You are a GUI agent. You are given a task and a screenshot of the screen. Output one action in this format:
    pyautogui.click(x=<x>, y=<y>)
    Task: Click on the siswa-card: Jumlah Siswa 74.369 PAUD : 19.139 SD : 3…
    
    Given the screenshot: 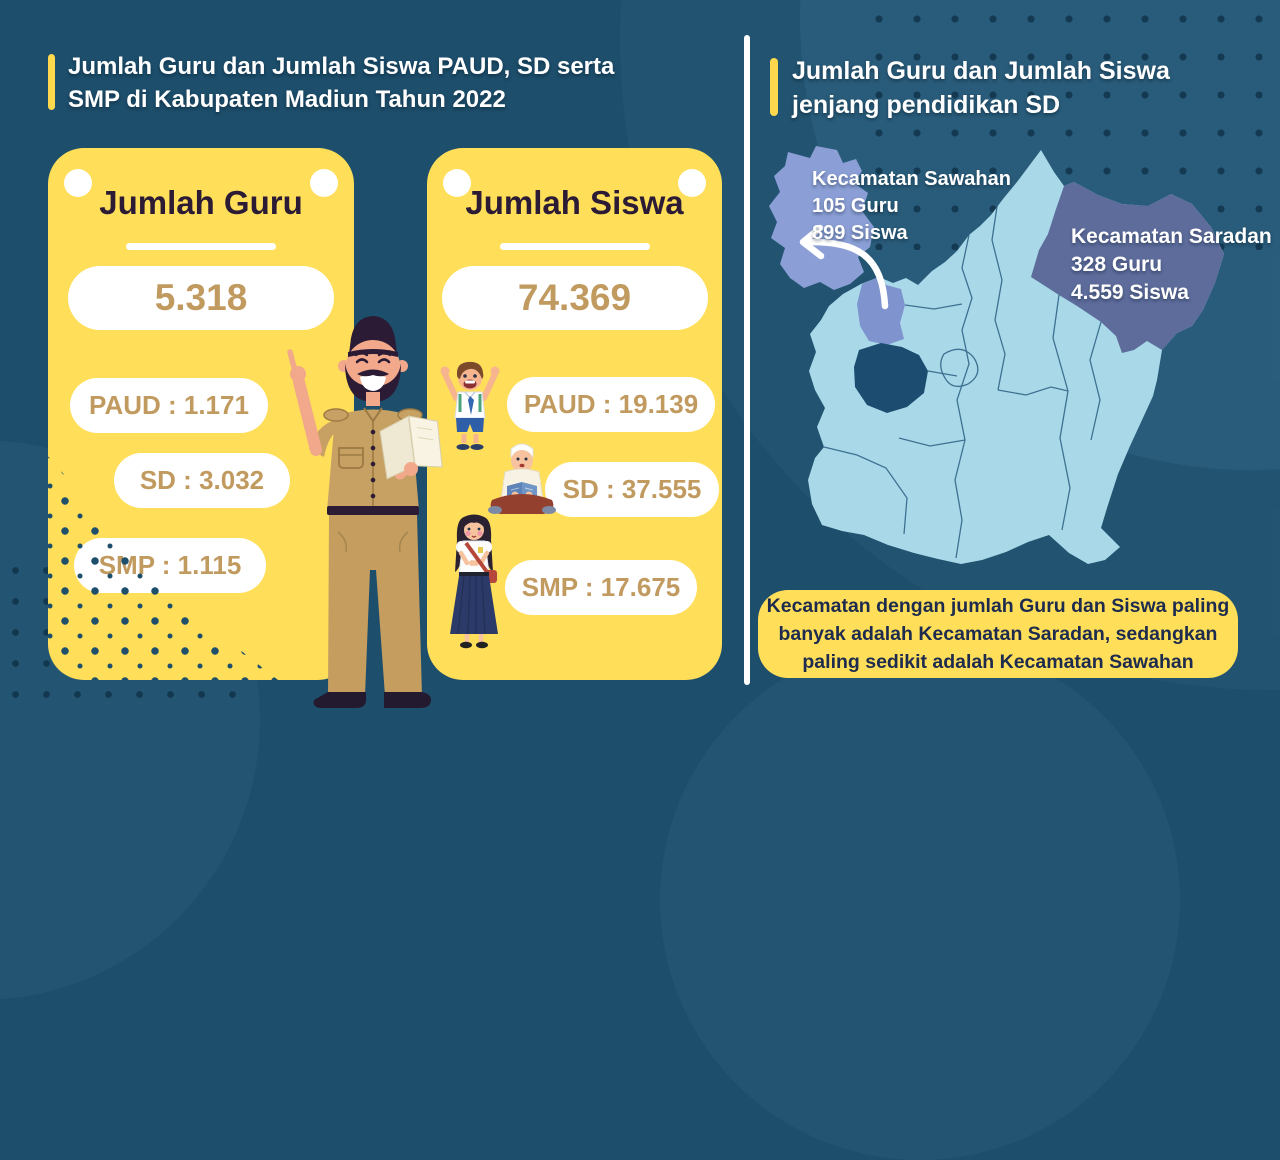 What is the action you would take?
    pyautogui.click(x=574, y=414)
    